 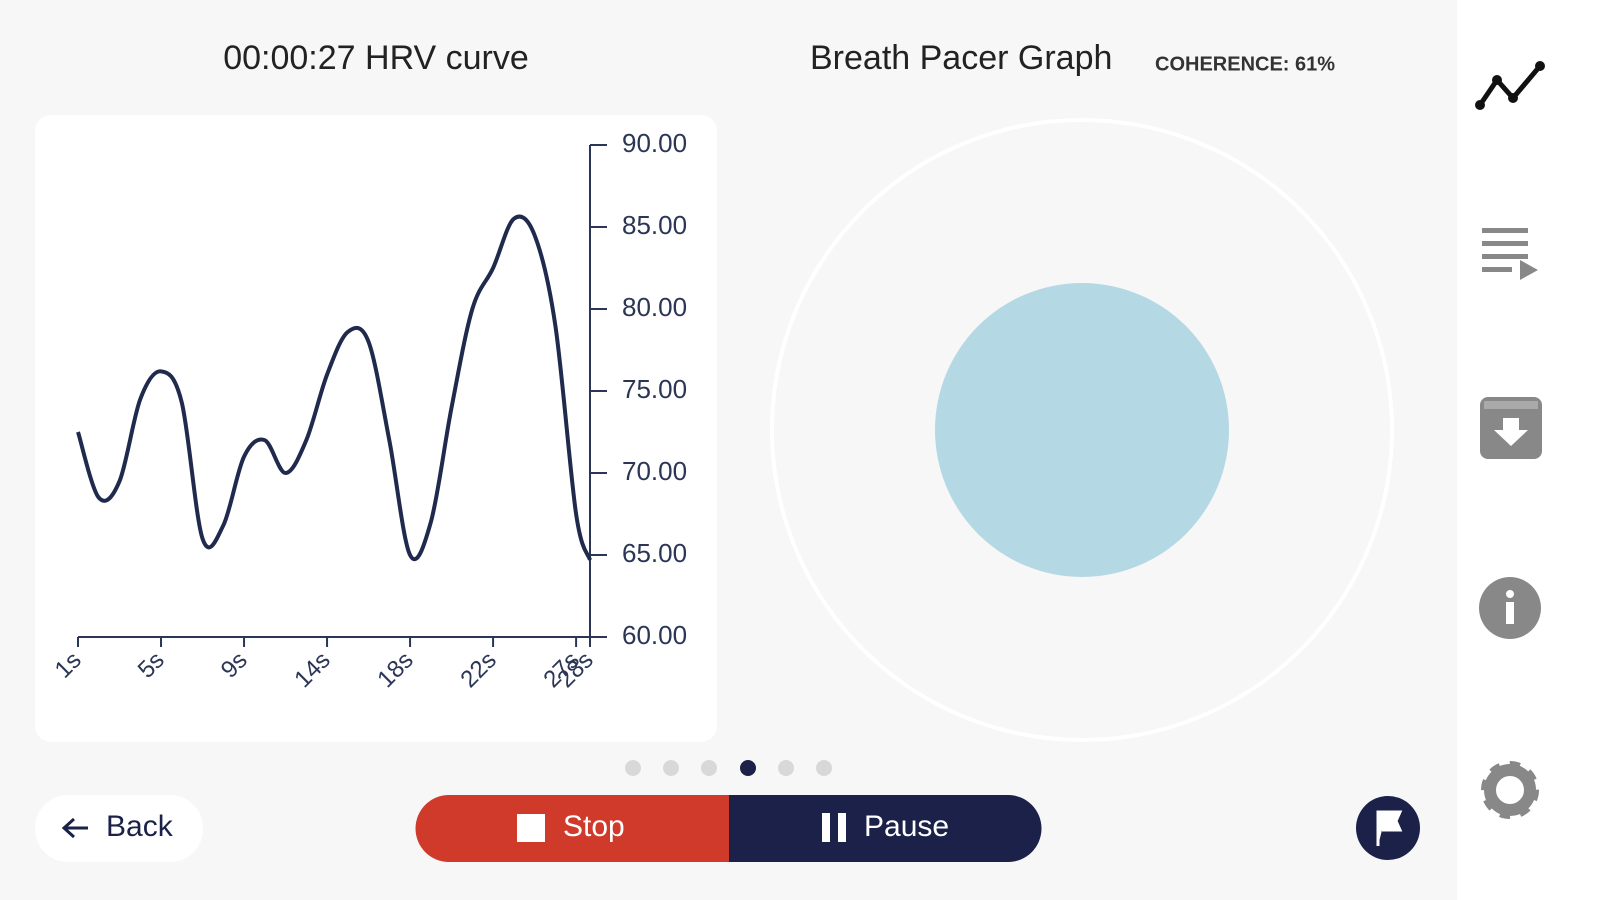 I want to click on gear-body, so click(x=1510, y=790).